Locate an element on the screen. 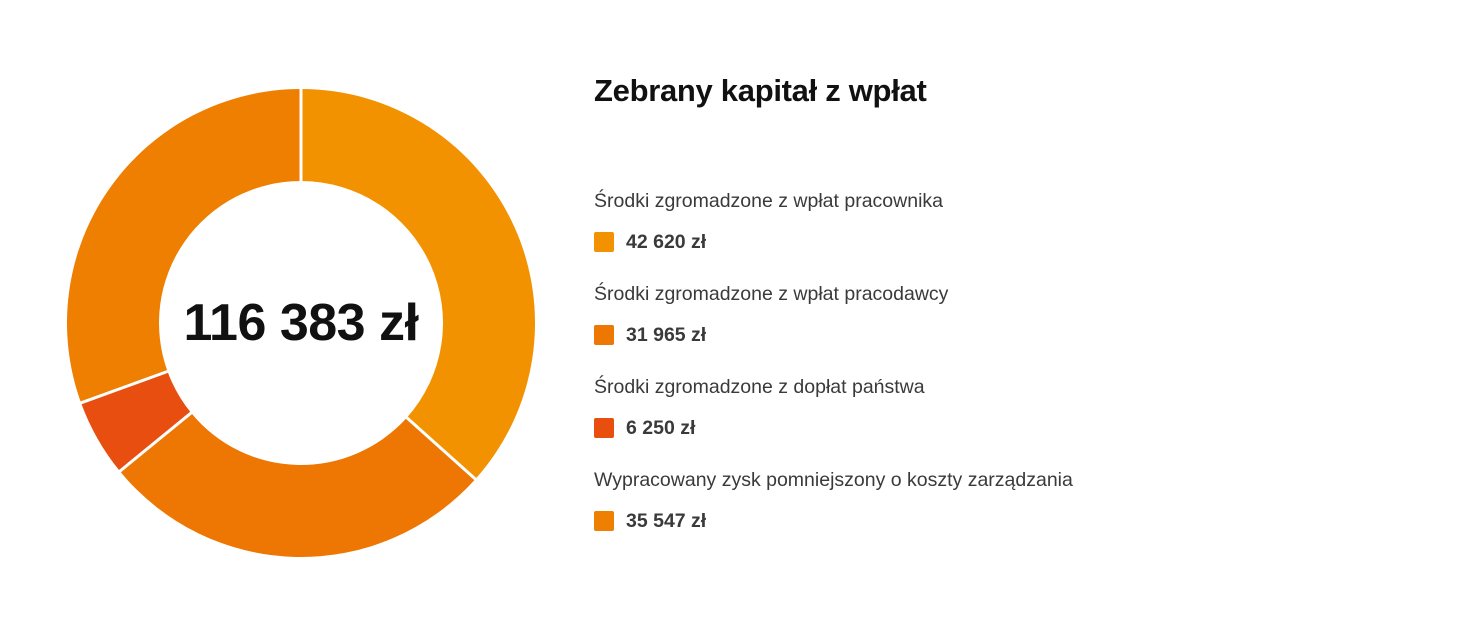 The image size is (1481, 642). donut-slice-state is located at coordinates (136, 421).